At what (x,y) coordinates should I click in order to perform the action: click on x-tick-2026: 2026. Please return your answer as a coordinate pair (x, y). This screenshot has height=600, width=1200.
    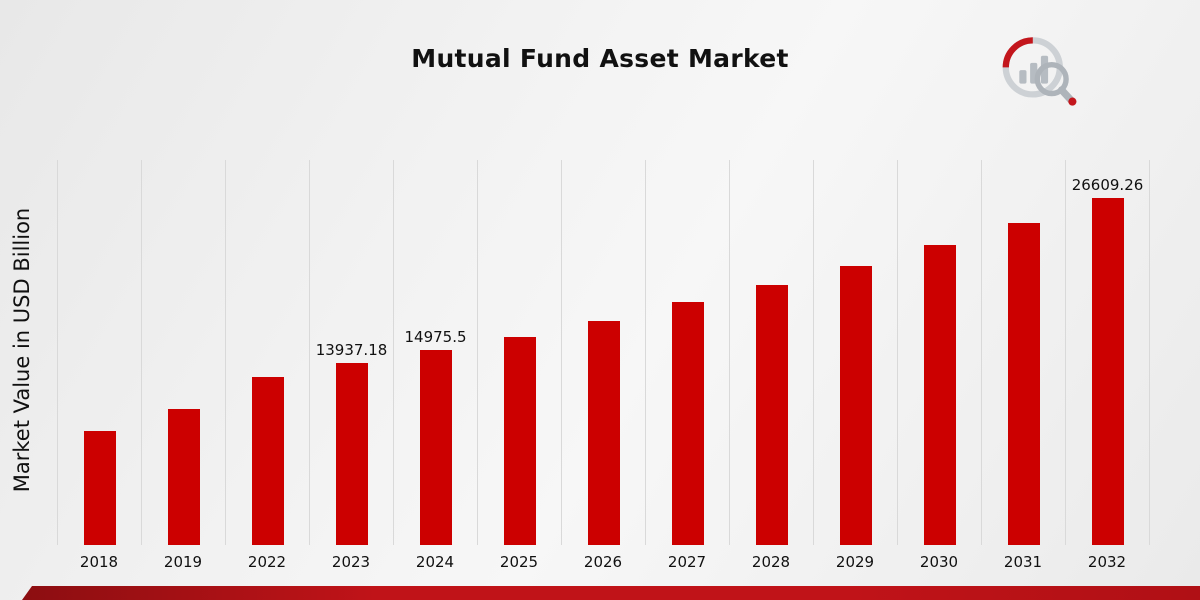
    Looking at the image, I should click on (603, 562).